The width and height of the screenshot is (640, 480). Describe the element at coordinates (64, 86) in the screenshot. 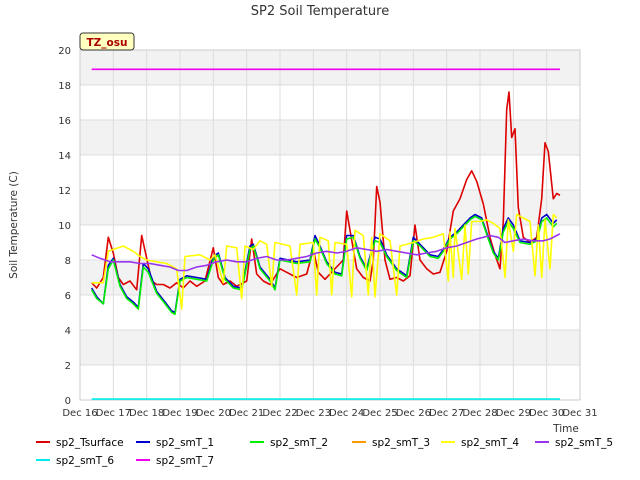

I see `y-tick-label: 18` at that location.